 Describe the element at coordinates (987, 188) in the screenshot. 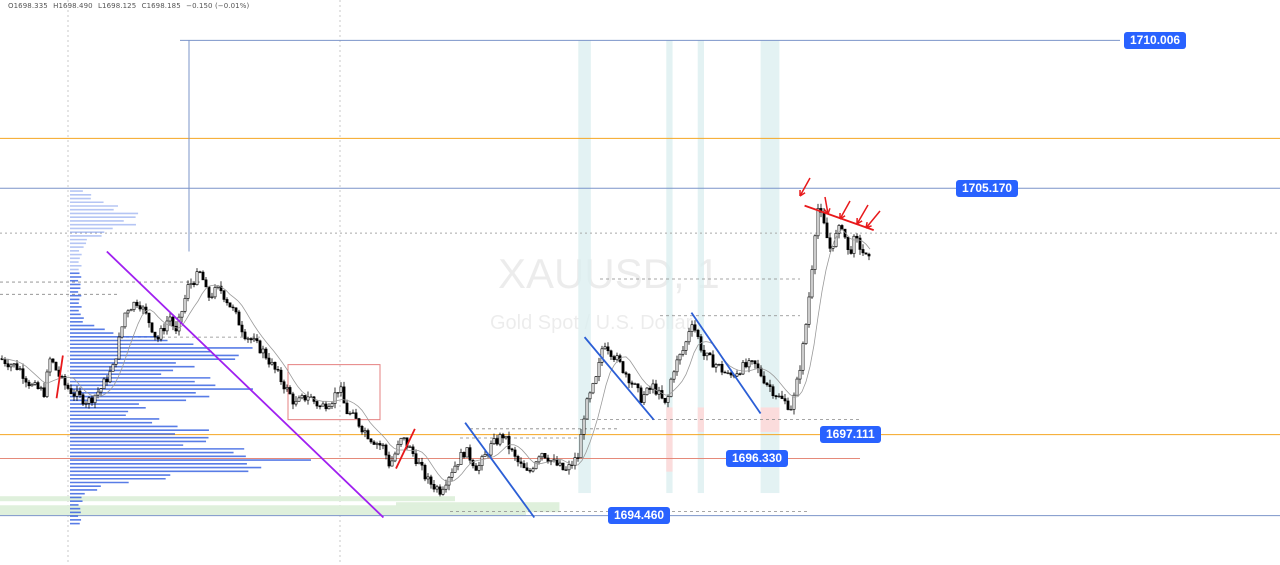

I see `price-tag-resistance-1705: 1705.170` at that location.